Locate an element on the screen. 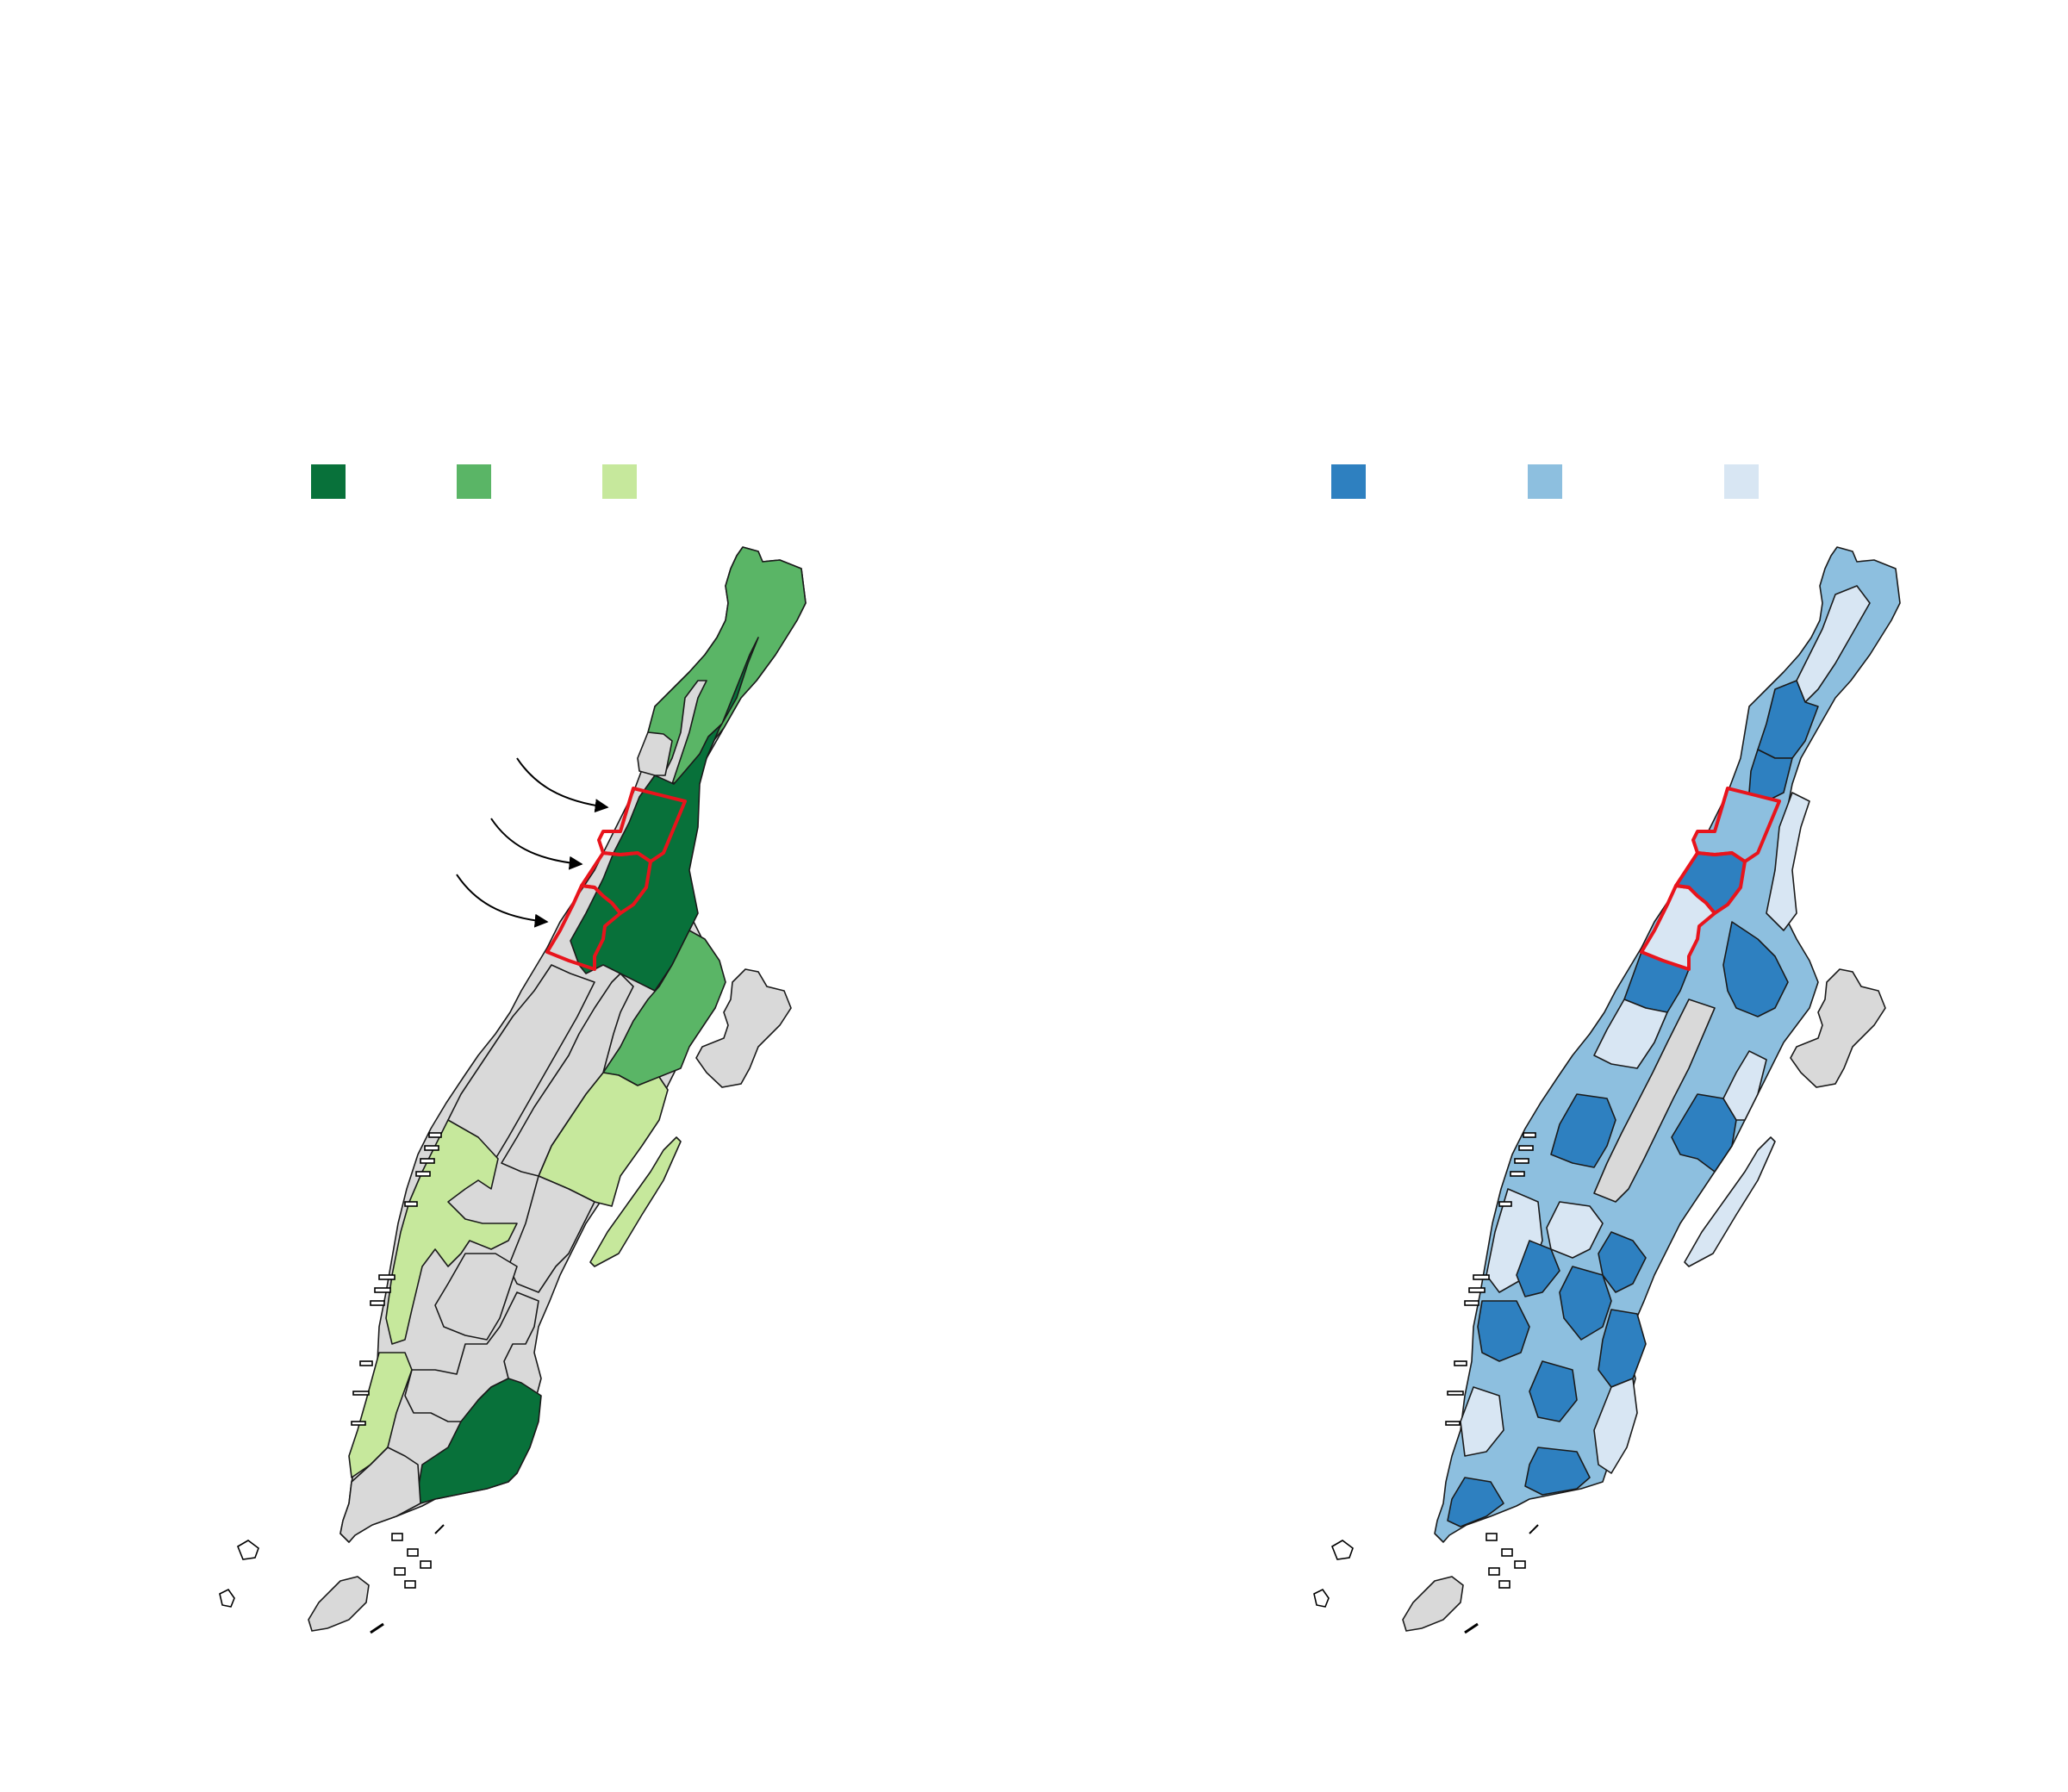  region-lower-light is located at coordinates (1615, 1426).